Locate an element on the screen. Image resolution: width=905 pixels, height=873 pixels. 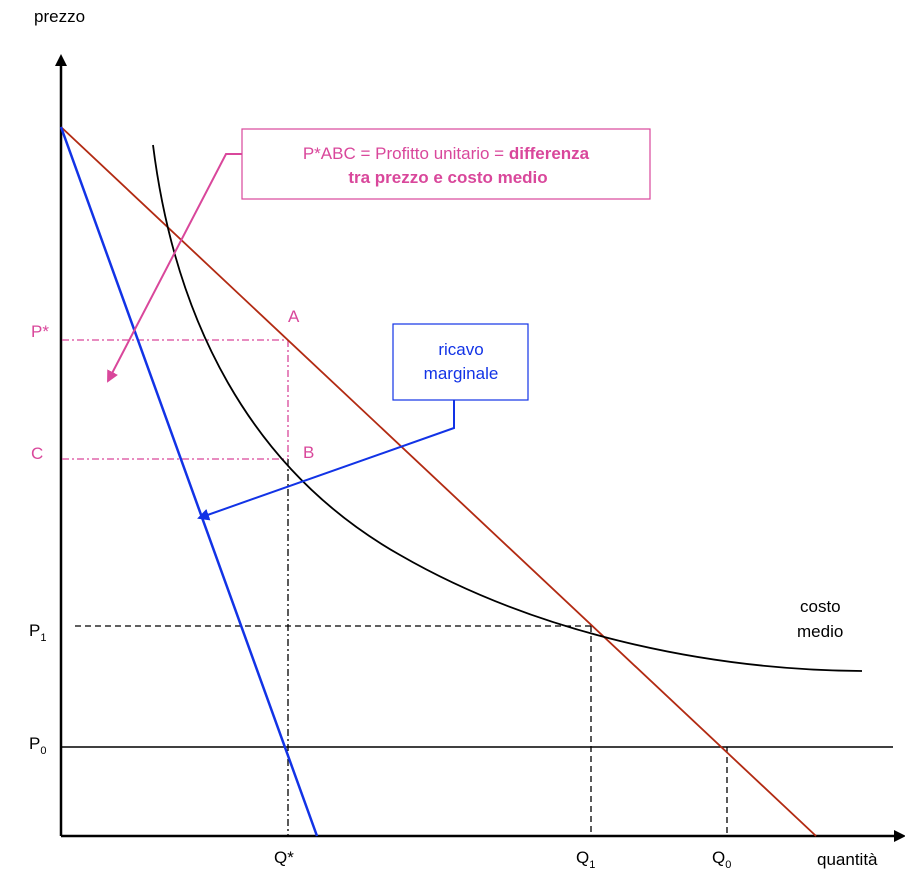
tick-q0: Q0 is located at coordinates (721, 859).